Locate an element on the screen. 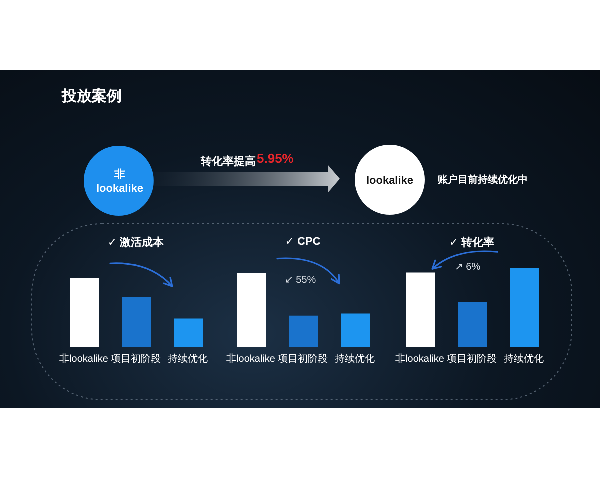  chart-title: ✓ CPC is located at coordinates (303, 241).